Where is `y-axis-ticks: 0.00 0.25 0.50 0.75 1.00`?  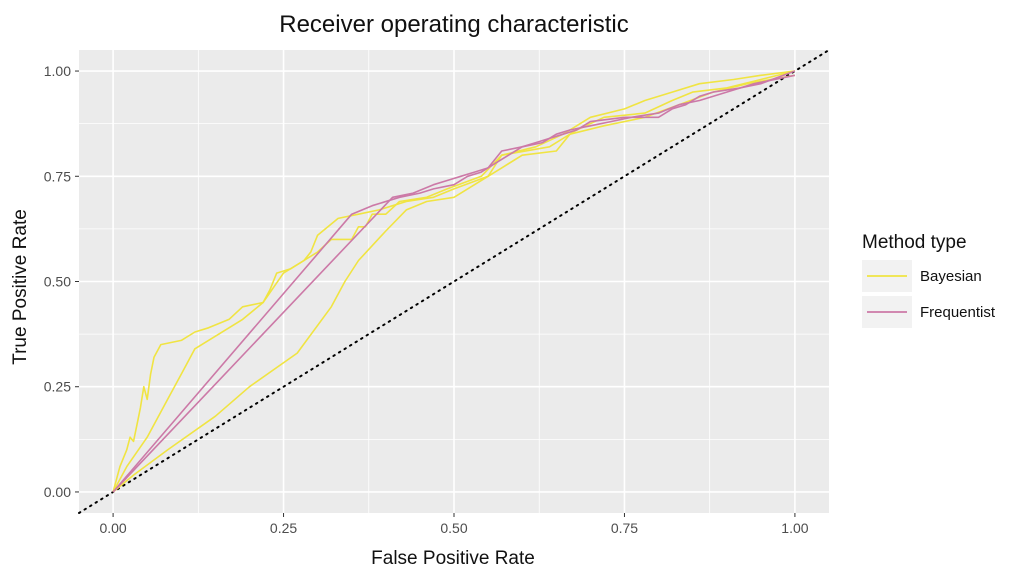
y-axis-ticks: 0.00 0.25 0.50 0.75 1.00 is located at coordinates (61, 281).